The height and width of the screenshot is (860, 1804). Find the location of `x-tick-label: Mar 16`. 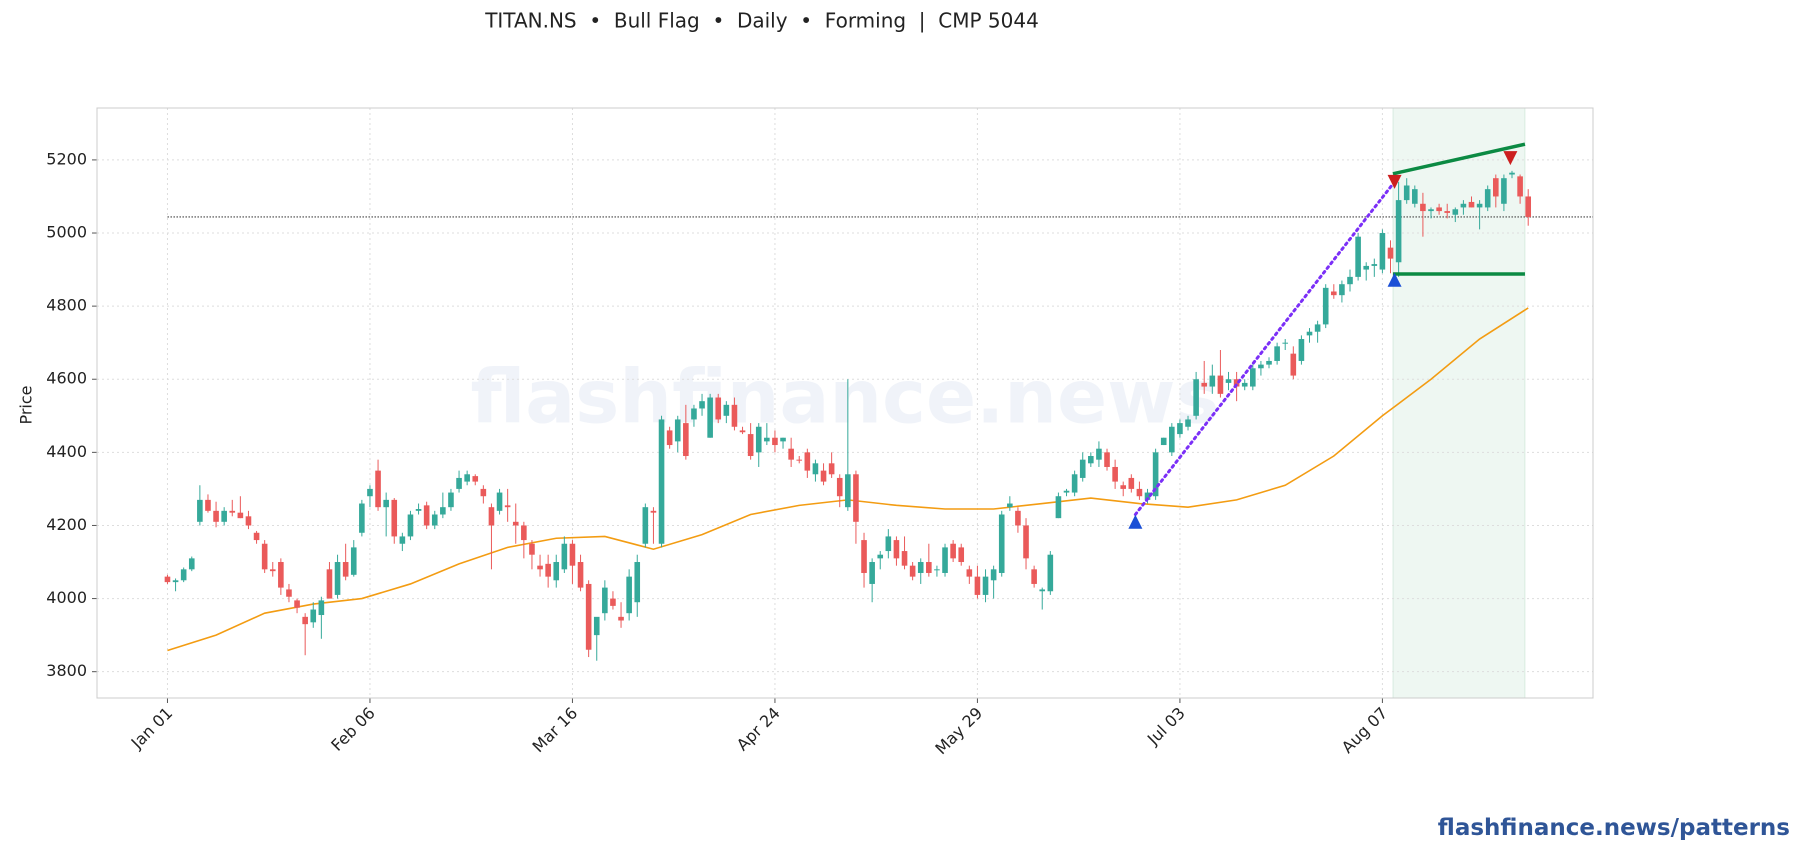

x-tick-label: Mar 16 is located at coordinates (554, 729).